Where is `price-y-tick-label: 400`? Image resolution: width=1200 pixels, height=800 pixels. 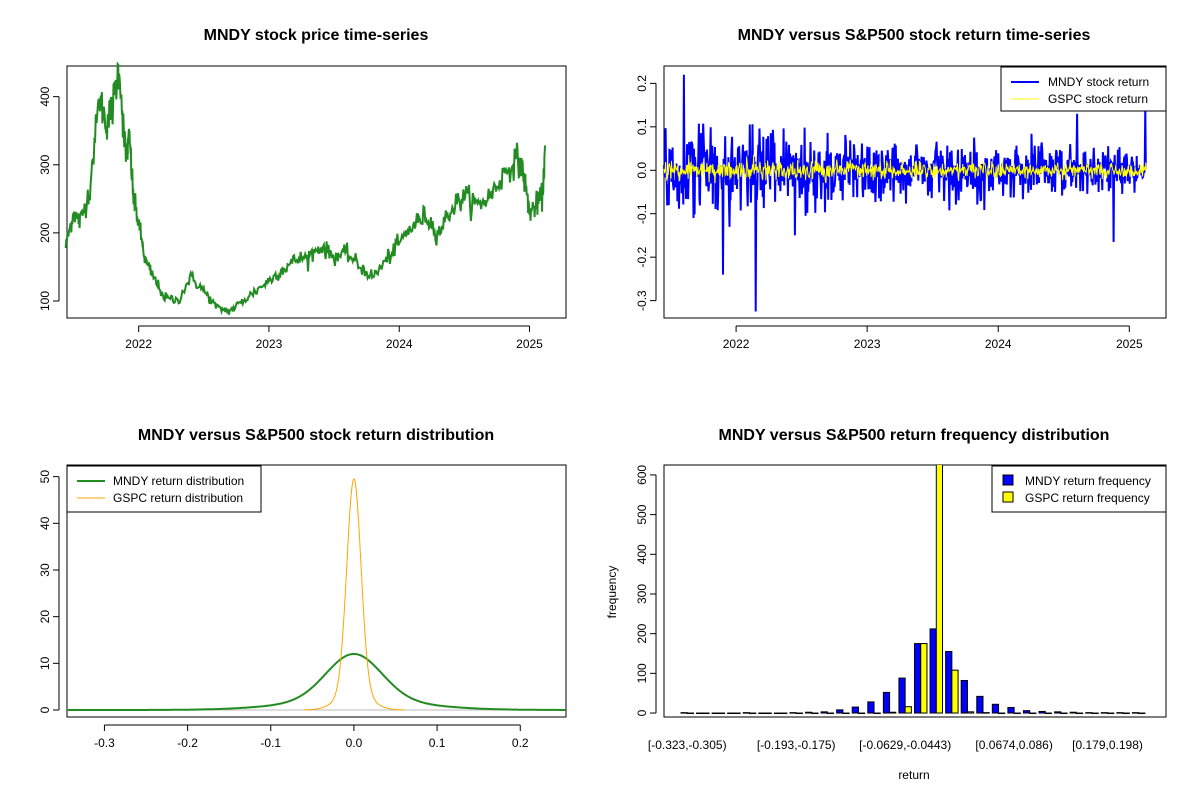 price-y-tick-label: 400 is located at coordinates (45, 96).